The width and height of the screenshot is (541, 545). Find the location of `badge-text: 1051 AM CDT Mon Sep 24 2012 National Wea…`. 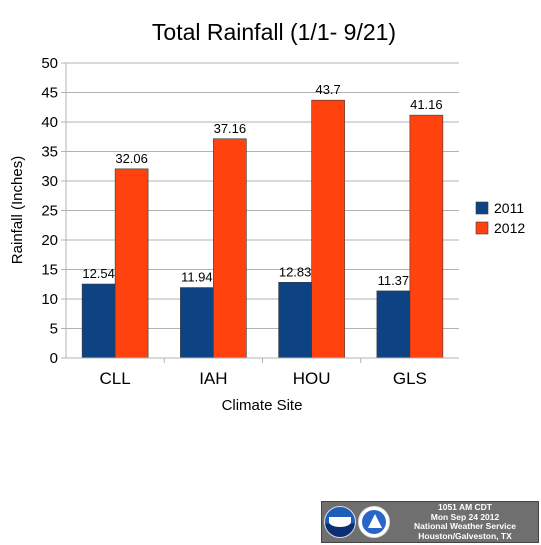

badge-text: 1051 AM CDT Mon Sep 24 2012 National Wea… is located at coordinates (465, 521).